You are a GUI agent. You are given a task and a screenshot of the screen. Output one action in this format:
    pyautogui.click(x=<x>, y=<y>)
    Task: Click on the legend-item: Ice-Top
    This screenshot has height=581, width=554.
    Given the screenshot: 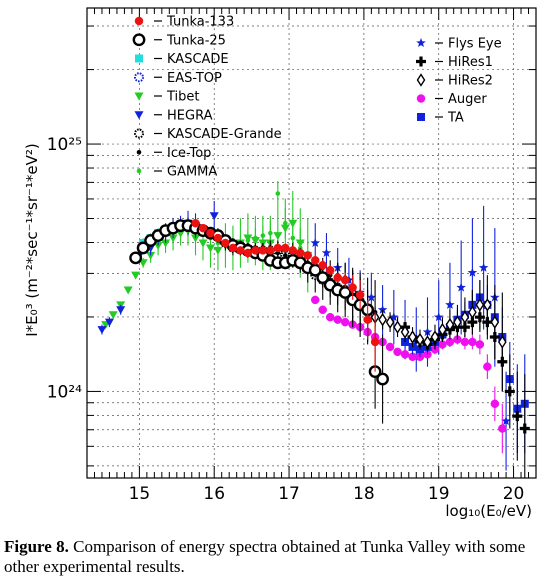 What is the action you would take?
    pyautogui.click(x=173, y=153)
    